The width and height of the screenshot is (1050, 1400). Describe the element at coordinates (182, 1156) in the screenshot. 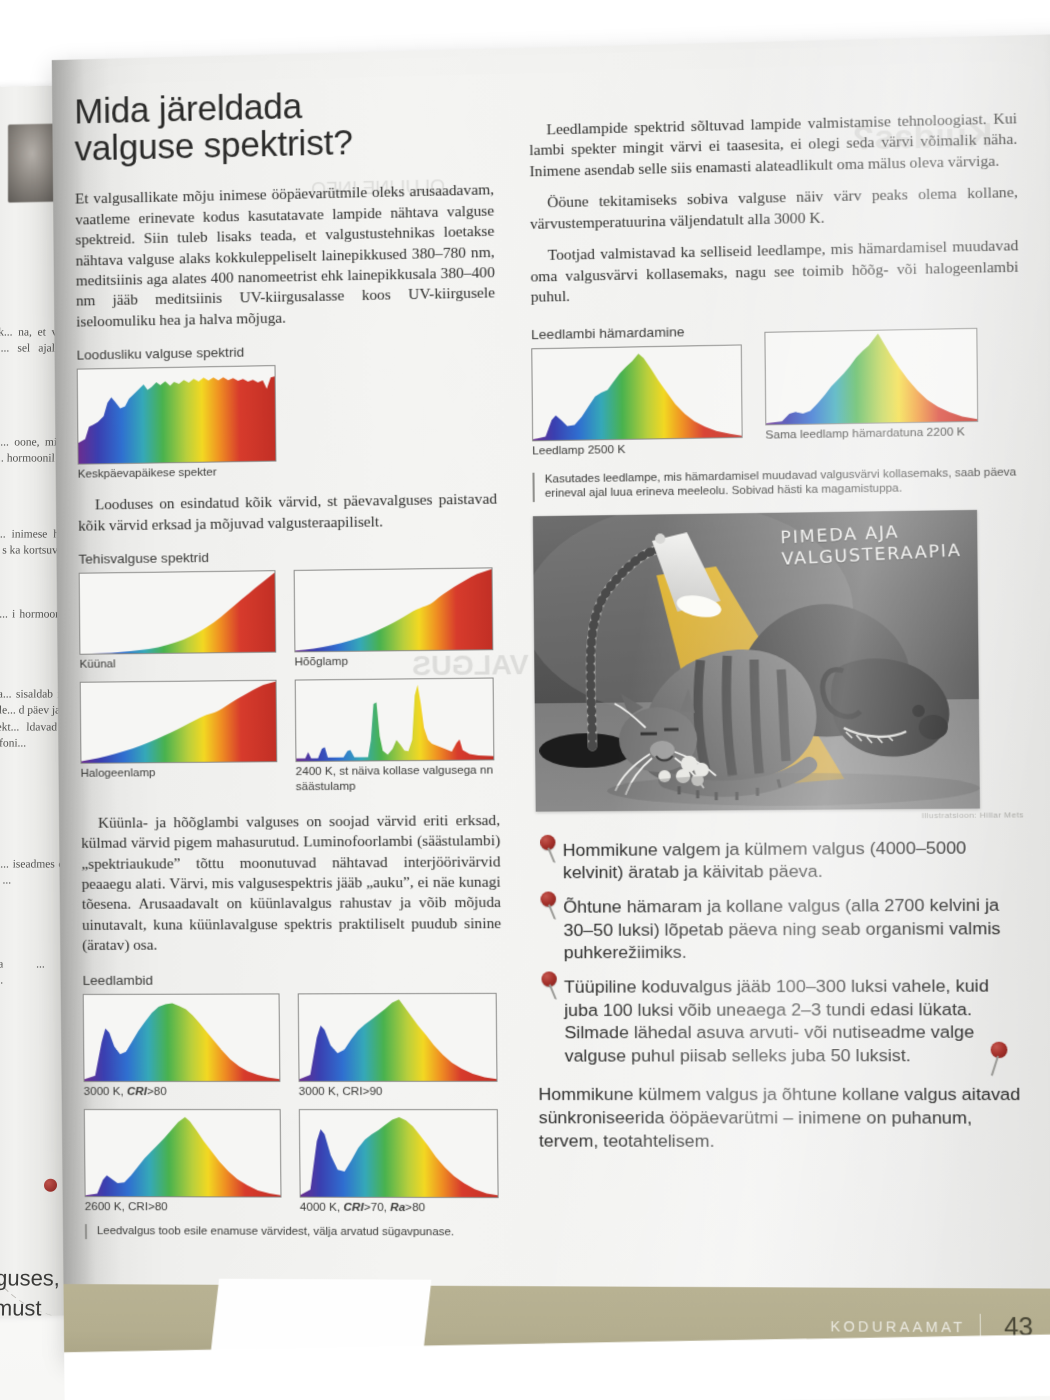

I see `led-2600-cri80-area-path` at that location.